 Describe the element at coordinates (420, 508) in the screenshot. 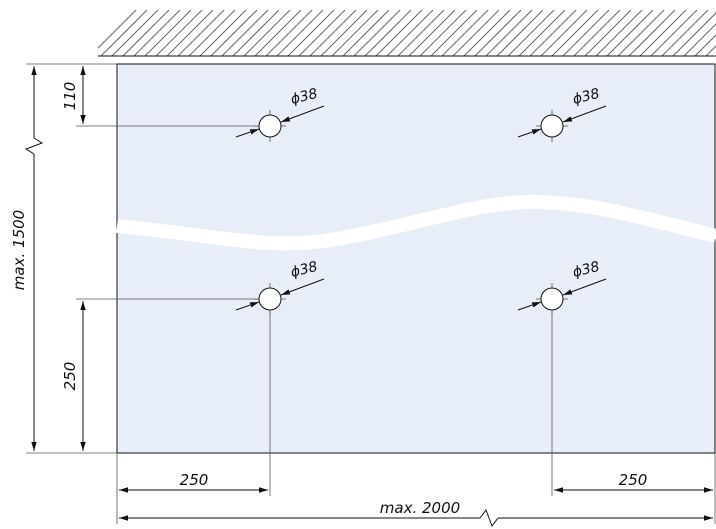

I see `max-width-label: max. 2000` at that location.